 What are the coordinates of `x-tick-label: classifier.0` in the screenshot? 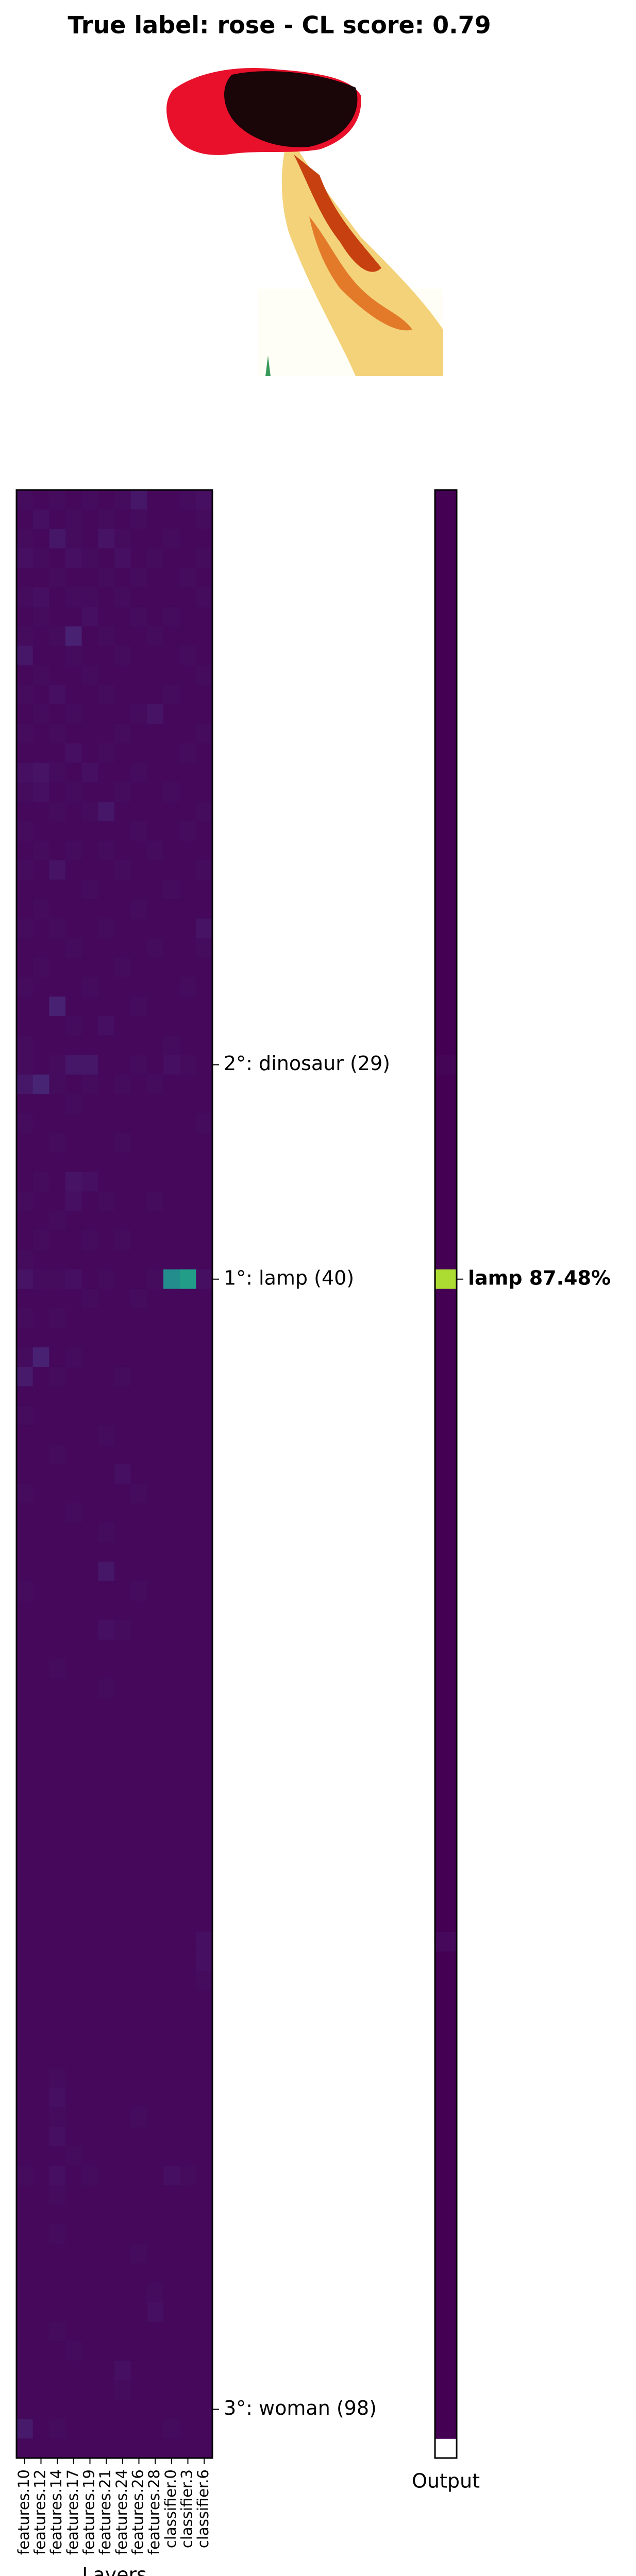 It's located at (170, 2508).